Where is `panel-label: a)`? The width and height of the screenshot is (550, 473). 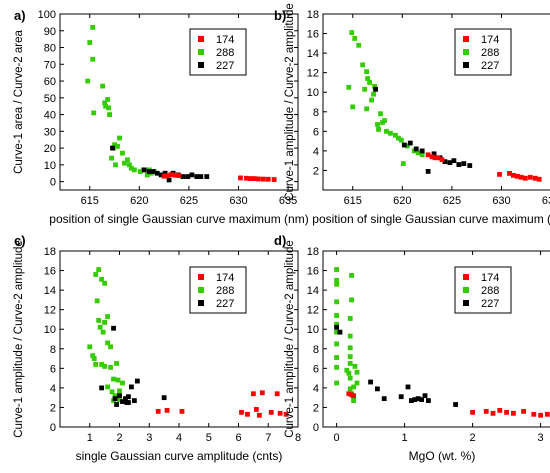 panel-label: a) is located at coordinates (20, 15).